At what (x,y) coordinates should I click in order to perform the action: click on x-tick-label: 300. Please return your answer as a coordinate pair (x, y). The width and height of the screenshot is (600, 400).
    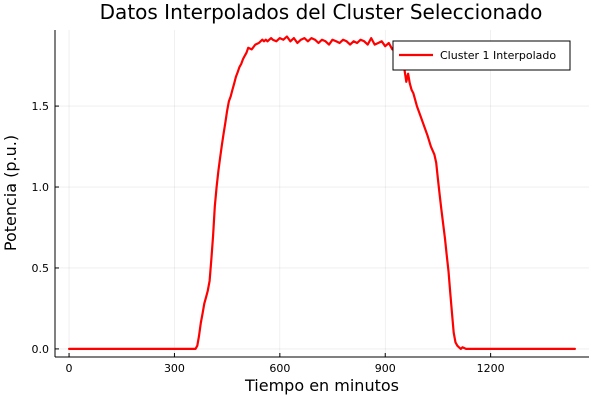
    Looking at the image, I should click on (174, 368).